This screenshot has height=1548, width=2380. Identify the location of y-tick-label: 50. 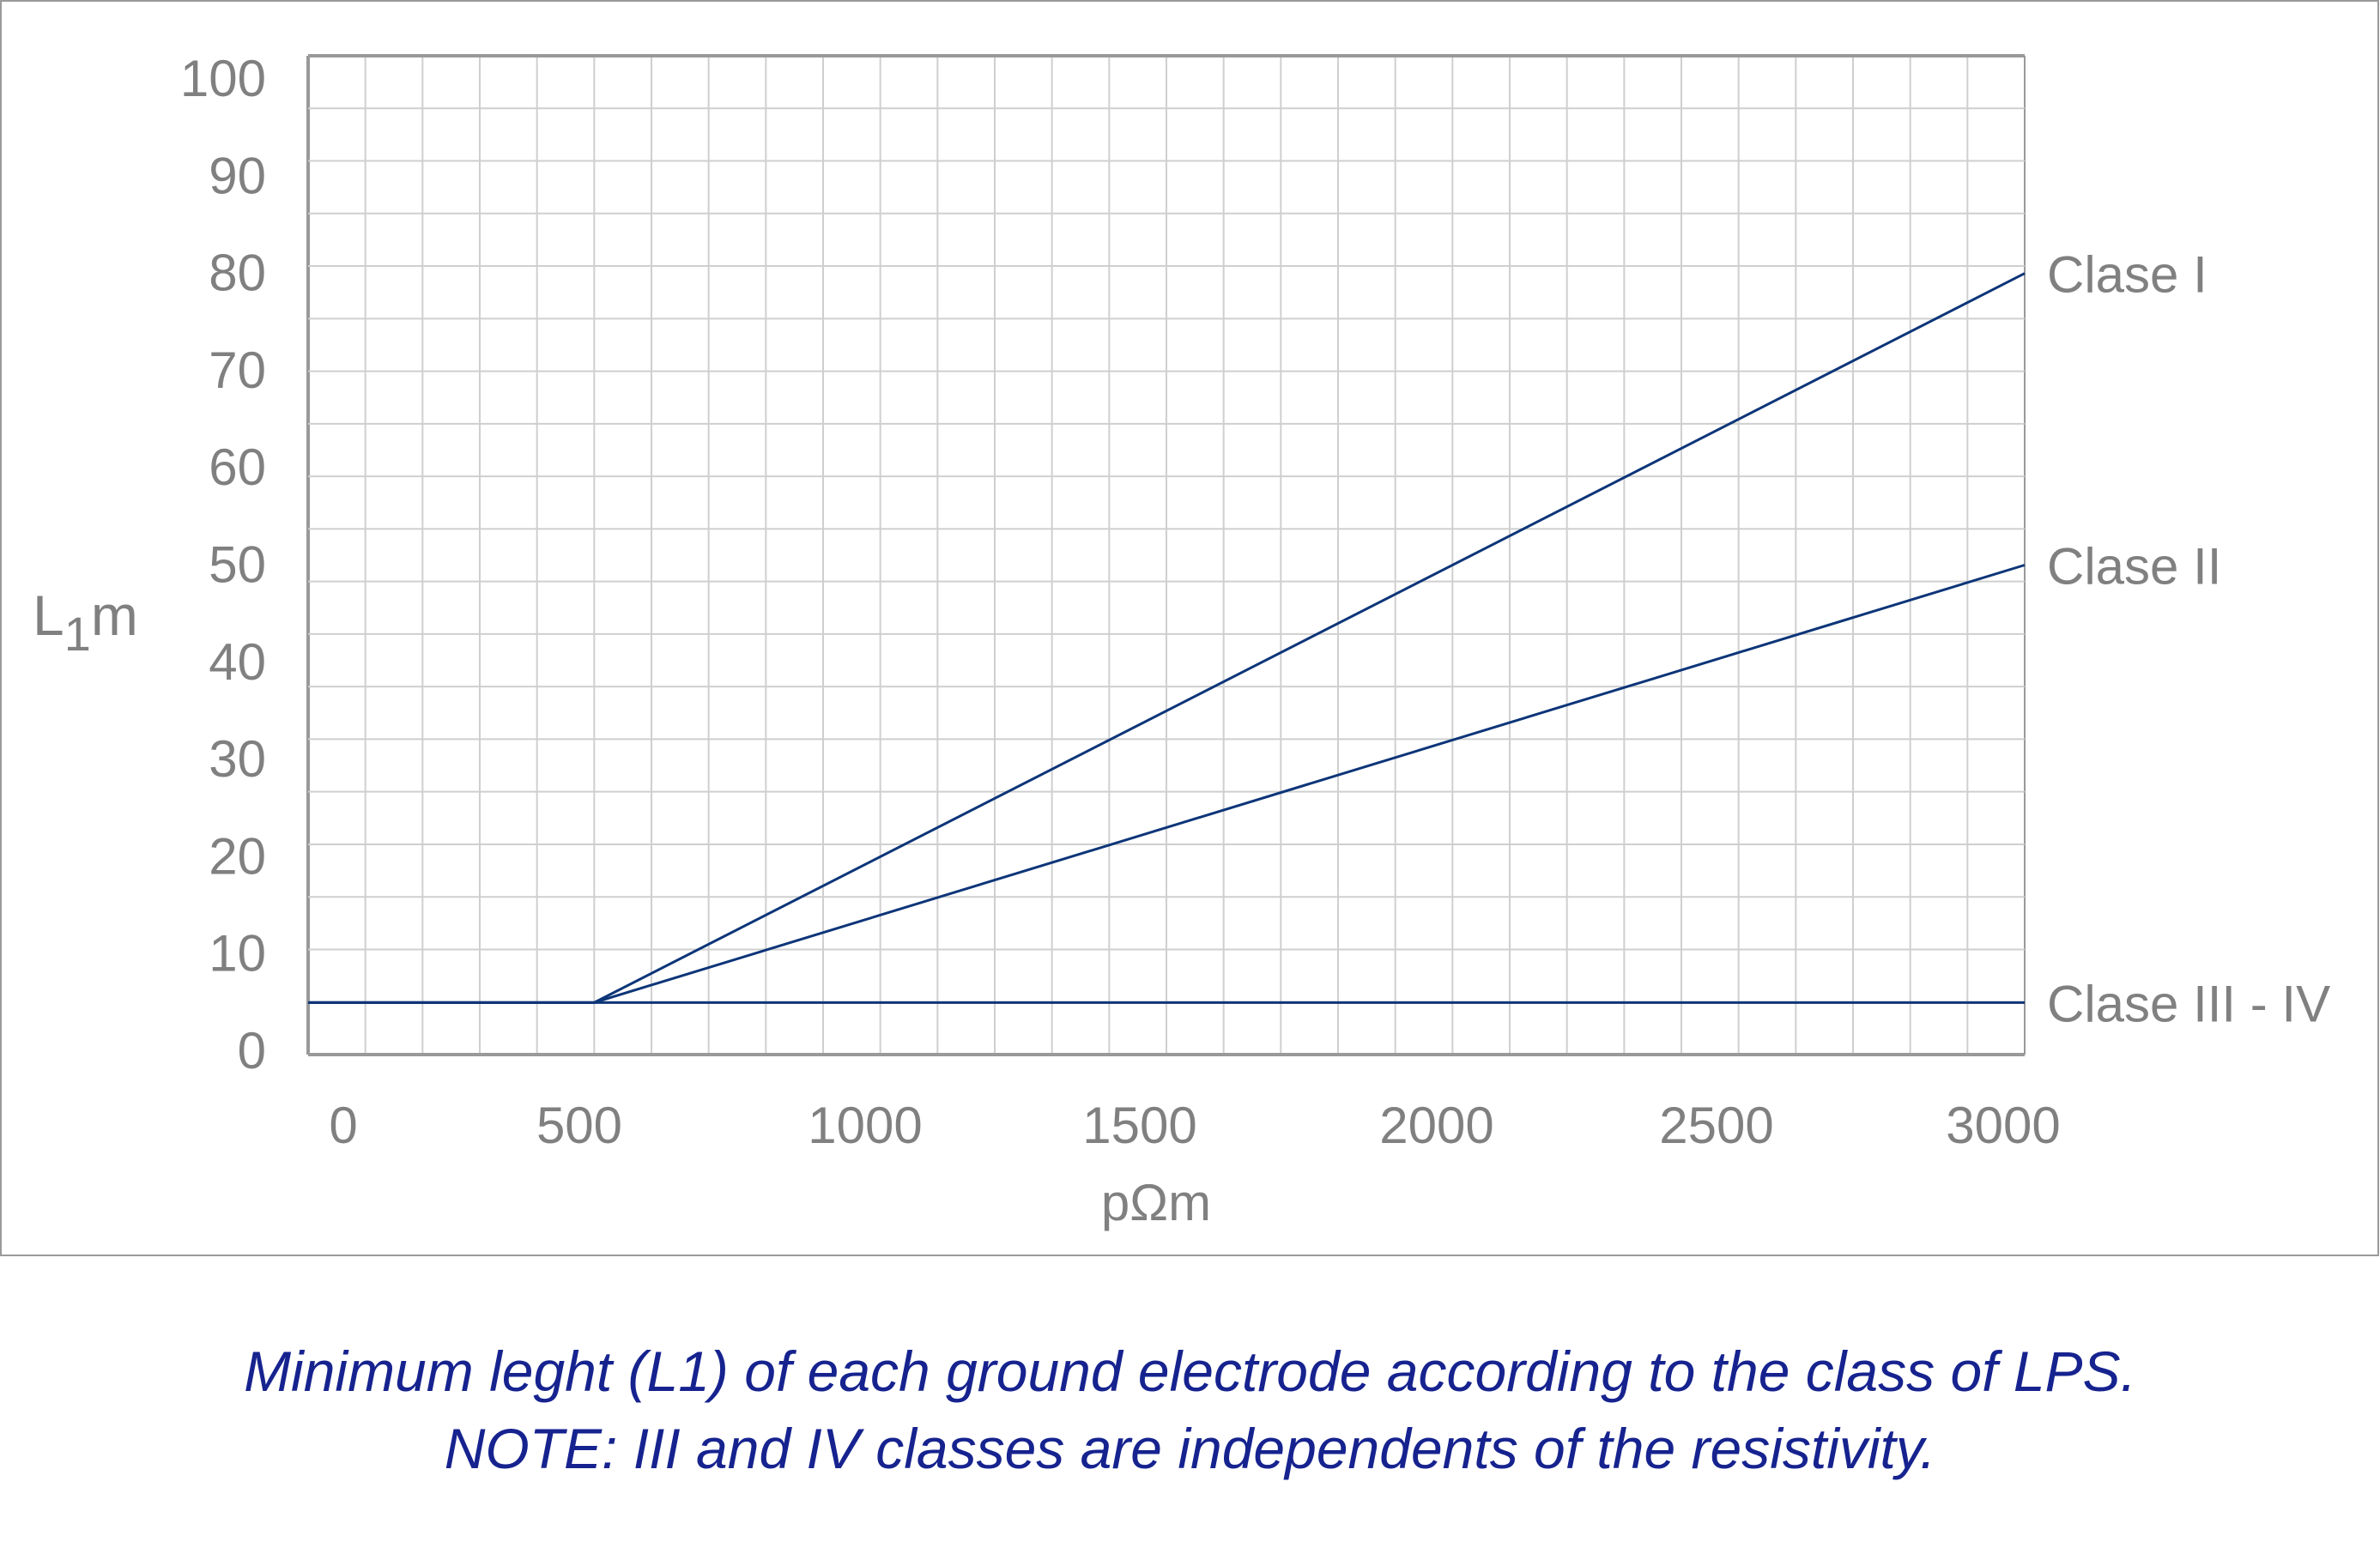
(238, 565).